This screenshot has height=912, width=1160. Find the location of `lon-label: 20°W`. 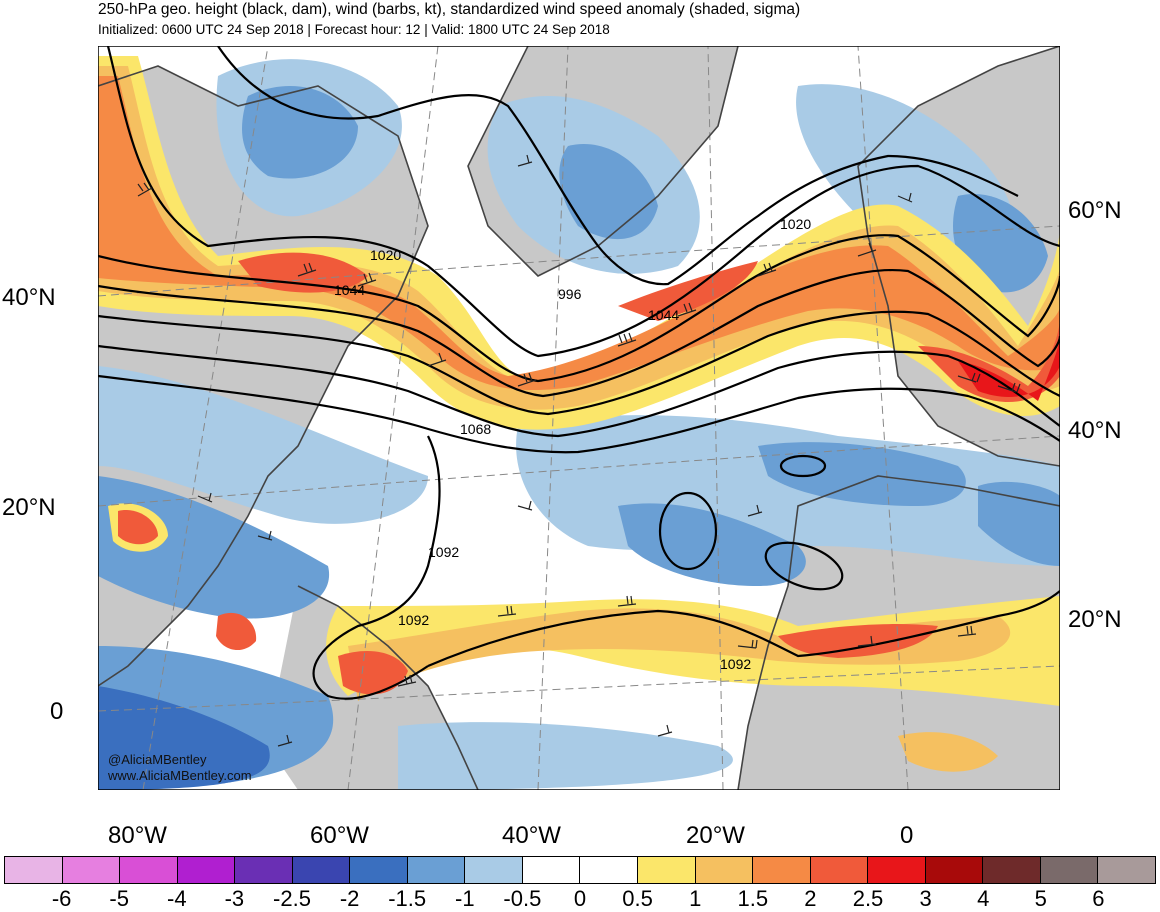

lon-label: 20°W is located at coordinates (715, 835).